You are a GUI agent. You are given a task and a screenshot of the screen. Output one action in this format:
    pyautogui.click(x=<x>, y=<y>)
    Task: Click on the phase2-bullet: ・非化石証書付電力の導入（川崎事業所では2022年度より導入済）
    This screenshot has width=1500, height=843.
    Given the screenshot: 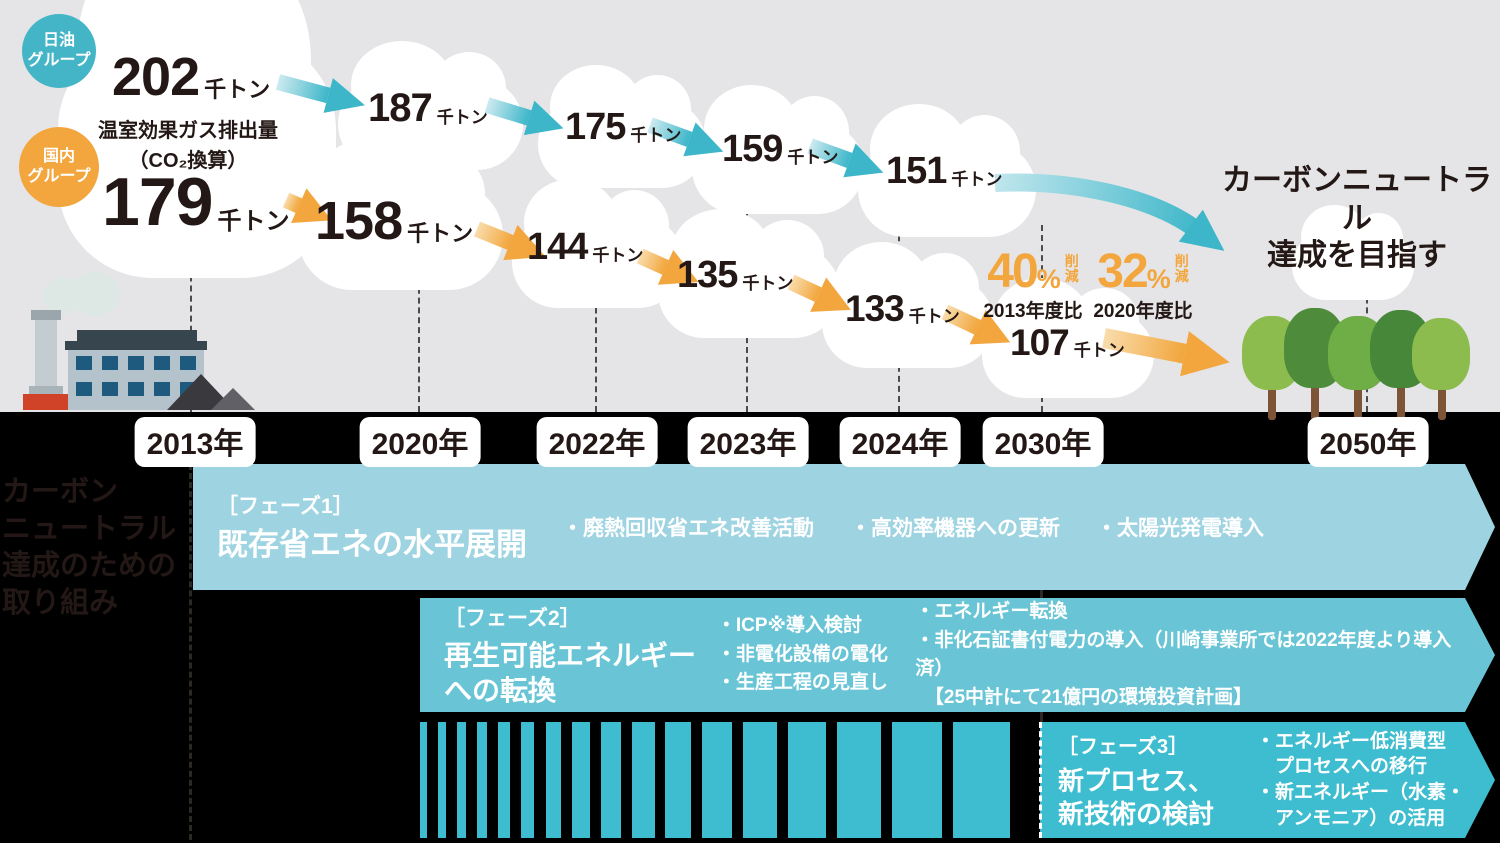 What is the action you would take?
    pyautogui.click(x=1183, y=654)
    